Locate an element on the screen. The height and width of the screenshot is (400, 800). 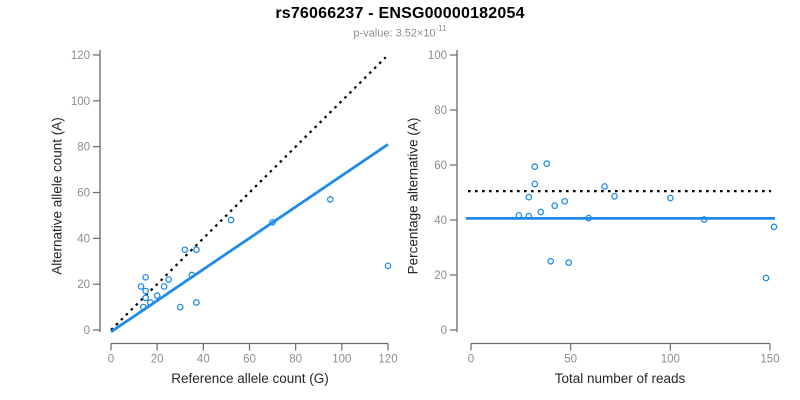
x-tick-label: 80 is located at coordinates (295, 360).